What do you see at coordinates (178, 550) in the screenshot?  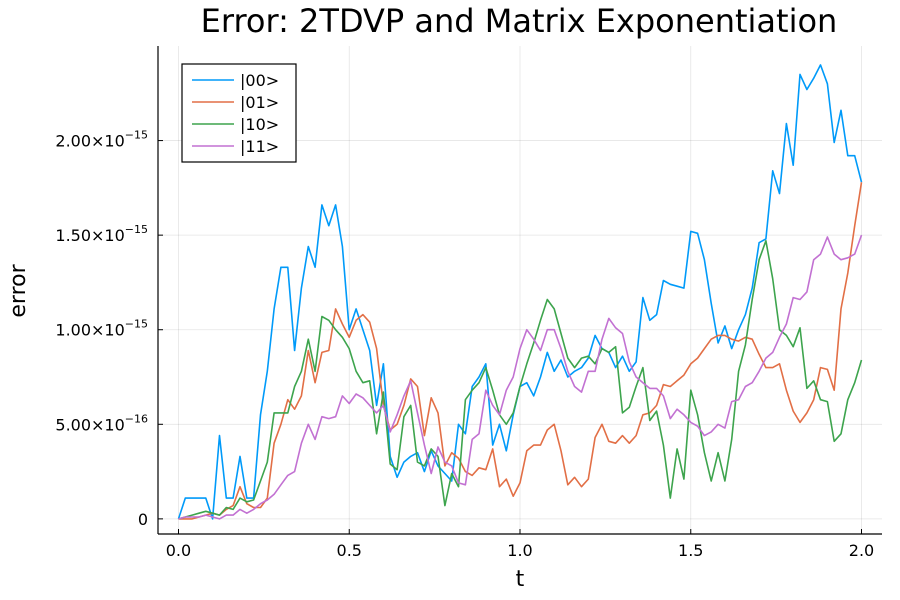 I see `x-tick-label: 0.0` at bounding box center [178, 550].